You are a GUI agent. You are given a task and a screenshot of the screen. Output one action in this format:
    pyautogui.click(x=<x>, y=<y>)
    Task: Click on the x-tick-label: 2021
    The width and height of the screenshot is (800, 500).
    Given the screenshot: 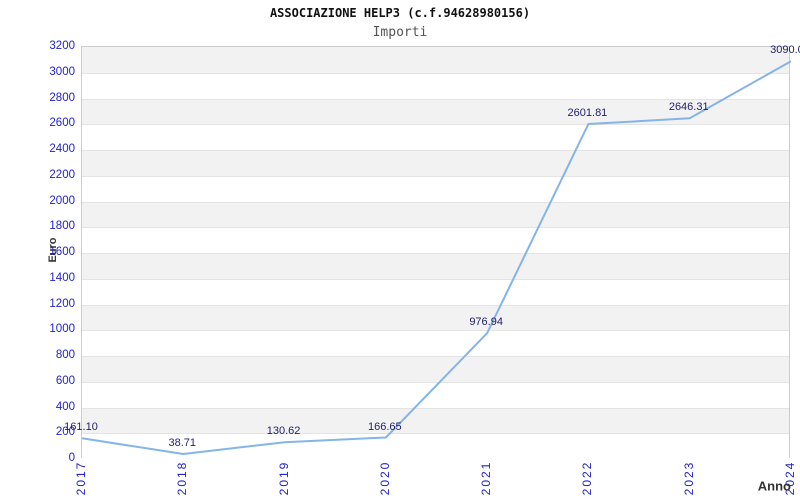 What is the action you would take?
    pyautogui.click(x=486, y=478)
    